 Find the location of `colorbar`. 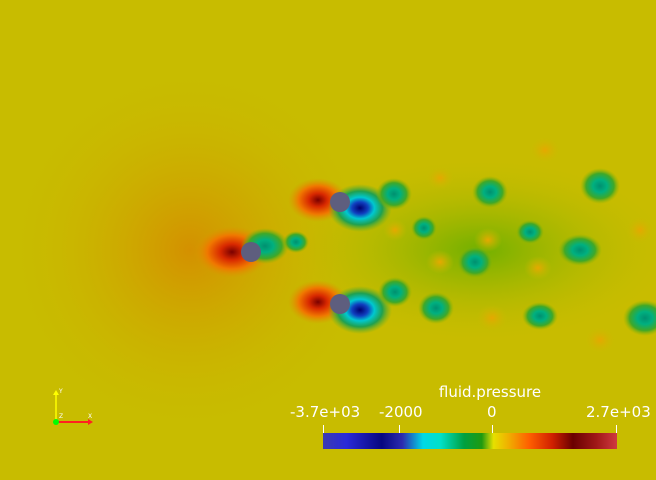

colorbar is located at coordinates (470, 441).